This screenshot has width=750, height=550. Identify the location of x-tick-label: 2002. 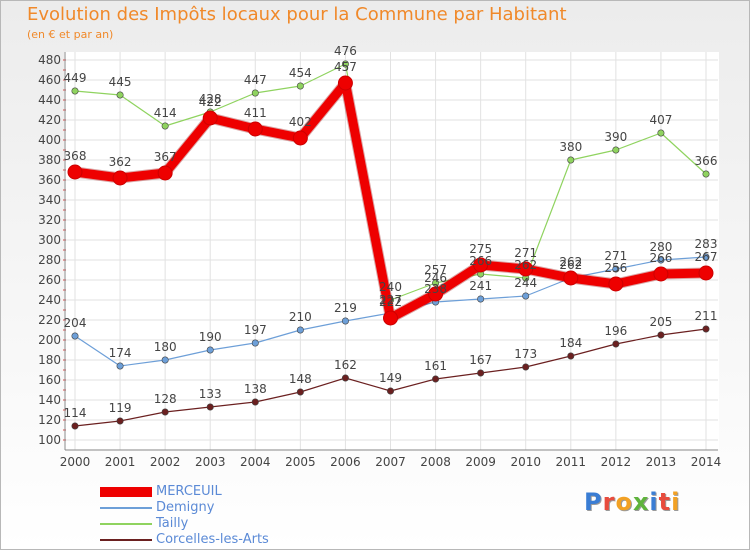
(165, 462).